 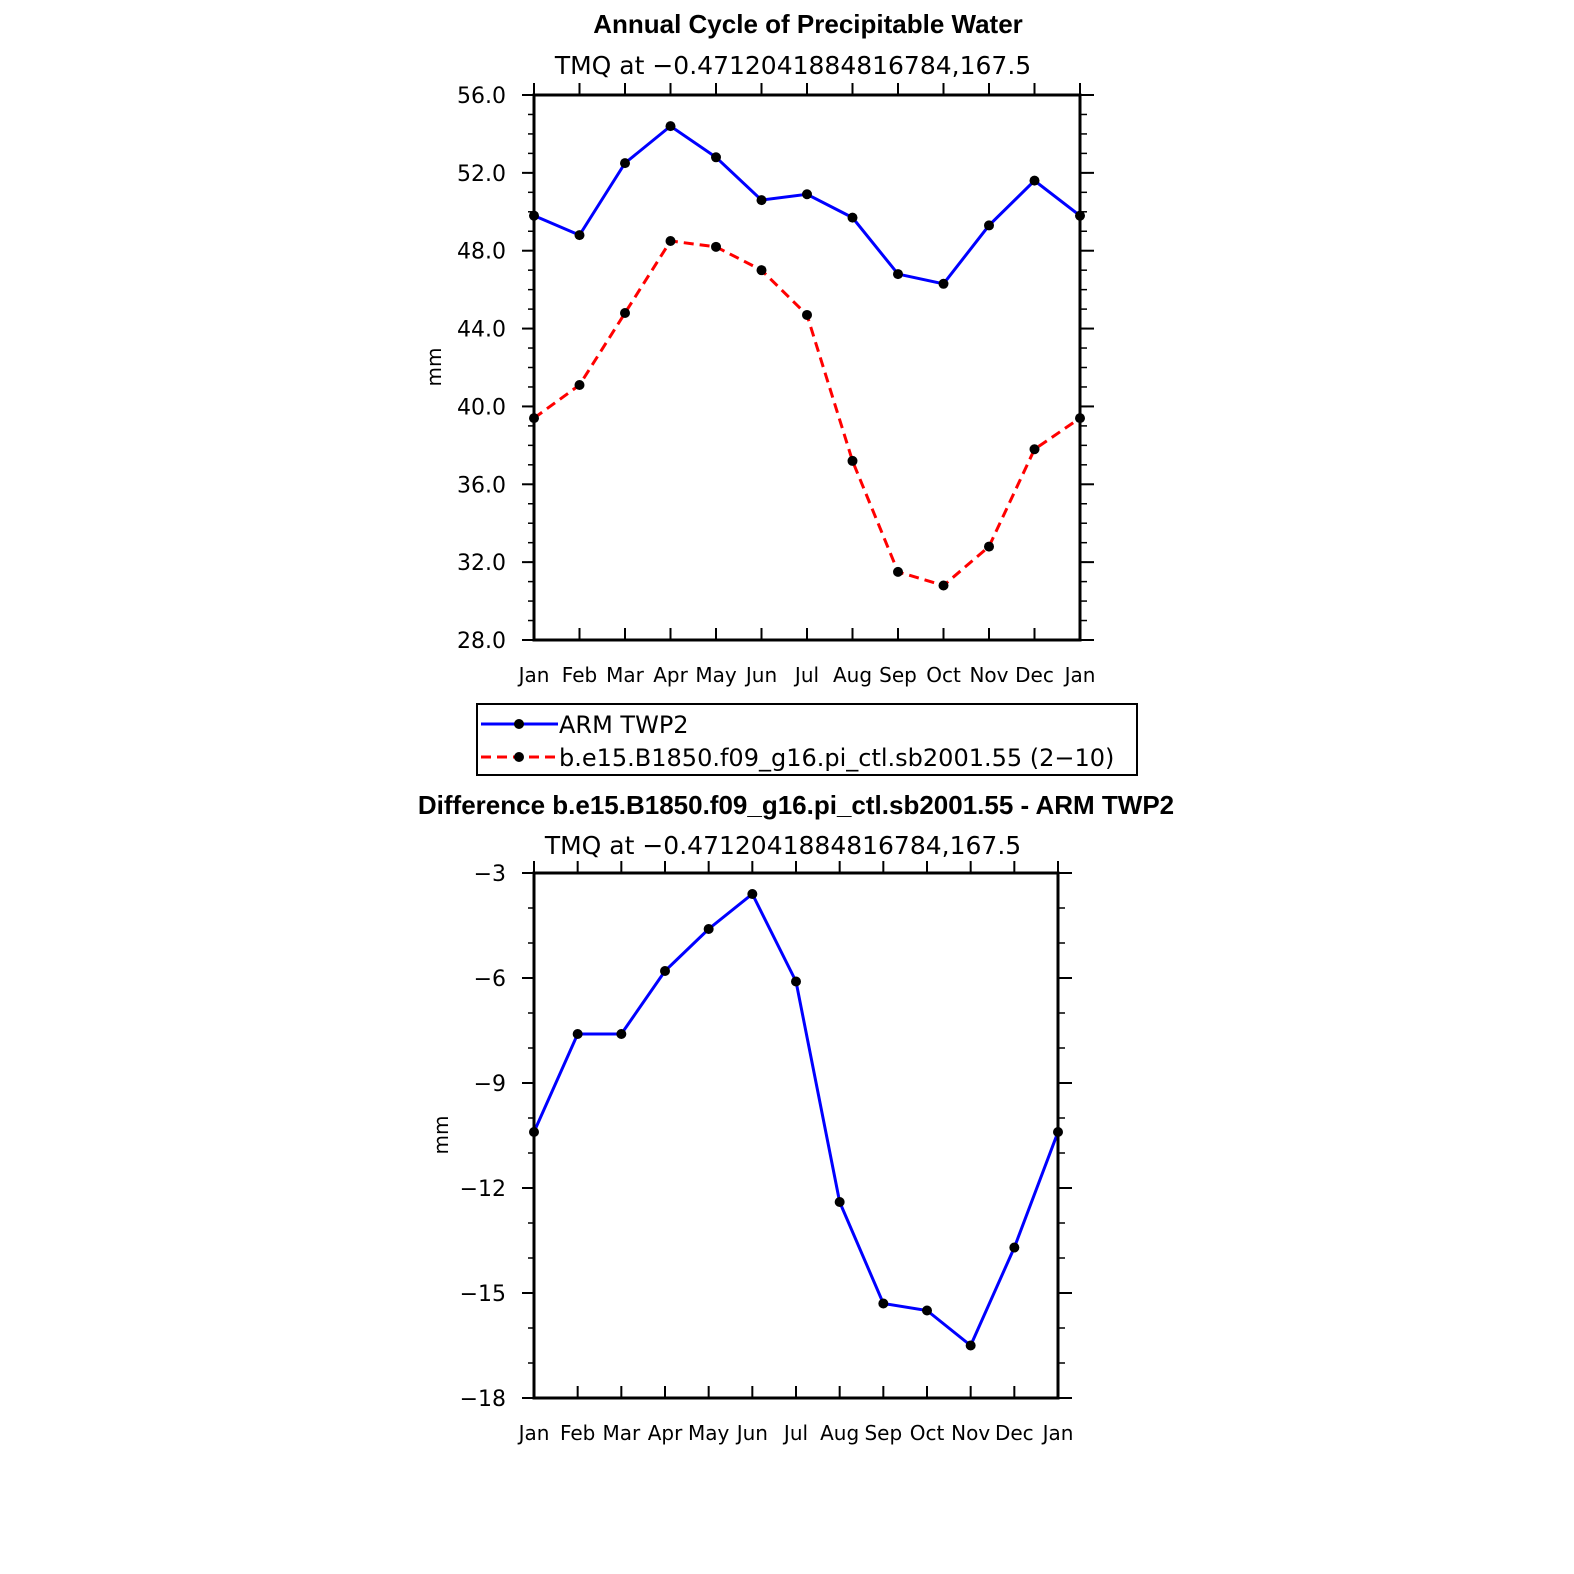 What do you see at coordinates (481, 174) in the screenshot?
I see `y-tick-label: 52.0` at bounding box center [481, 174].